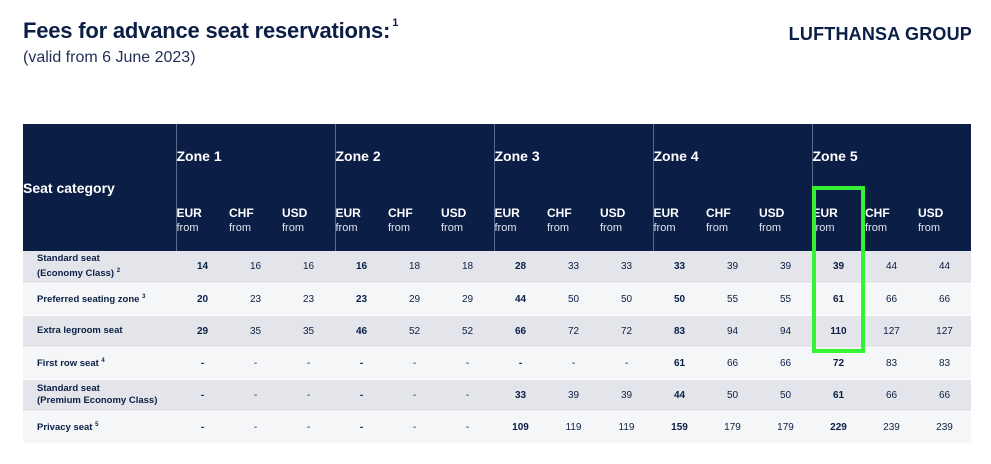  Describe the element at coordinates (414, 156) in the screenshot. I see `zone-header: Zone 2` at that location.